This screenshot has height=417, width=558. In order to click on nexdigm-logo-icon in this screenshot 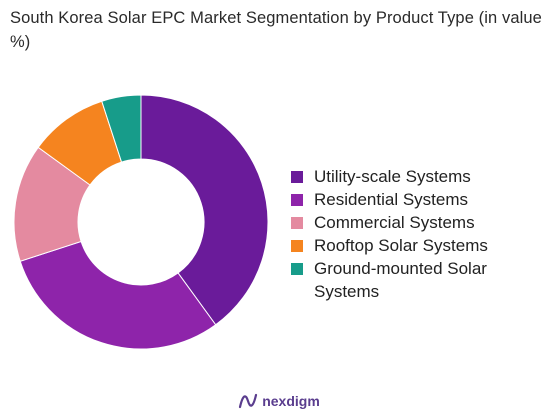, I will do `click(248, 401)`.